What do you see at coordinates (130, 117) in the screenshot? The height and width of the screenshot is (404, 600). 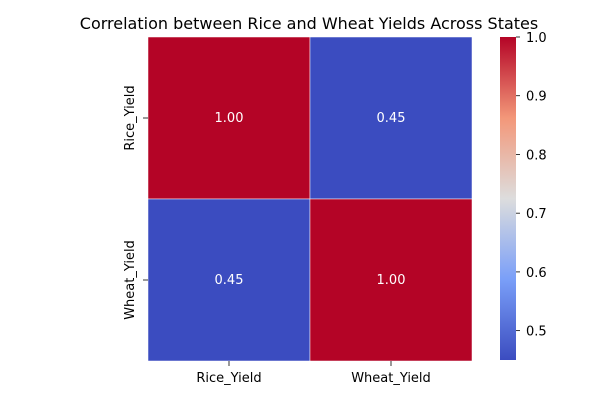 I see `y-tick-label: Rice_Yield` at bounding box center [130, 117].